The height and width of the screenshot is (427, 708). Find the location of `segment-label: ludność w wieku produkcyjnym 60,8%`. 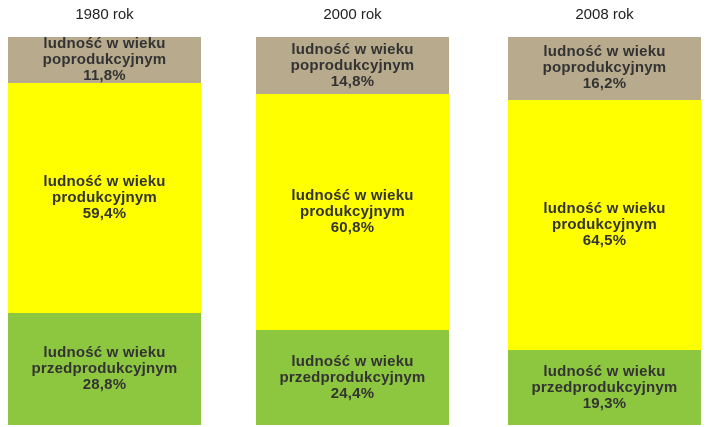

segment-label: ludność w wieku produkcyjnym 60,8% is located at coordinates (353, 212).